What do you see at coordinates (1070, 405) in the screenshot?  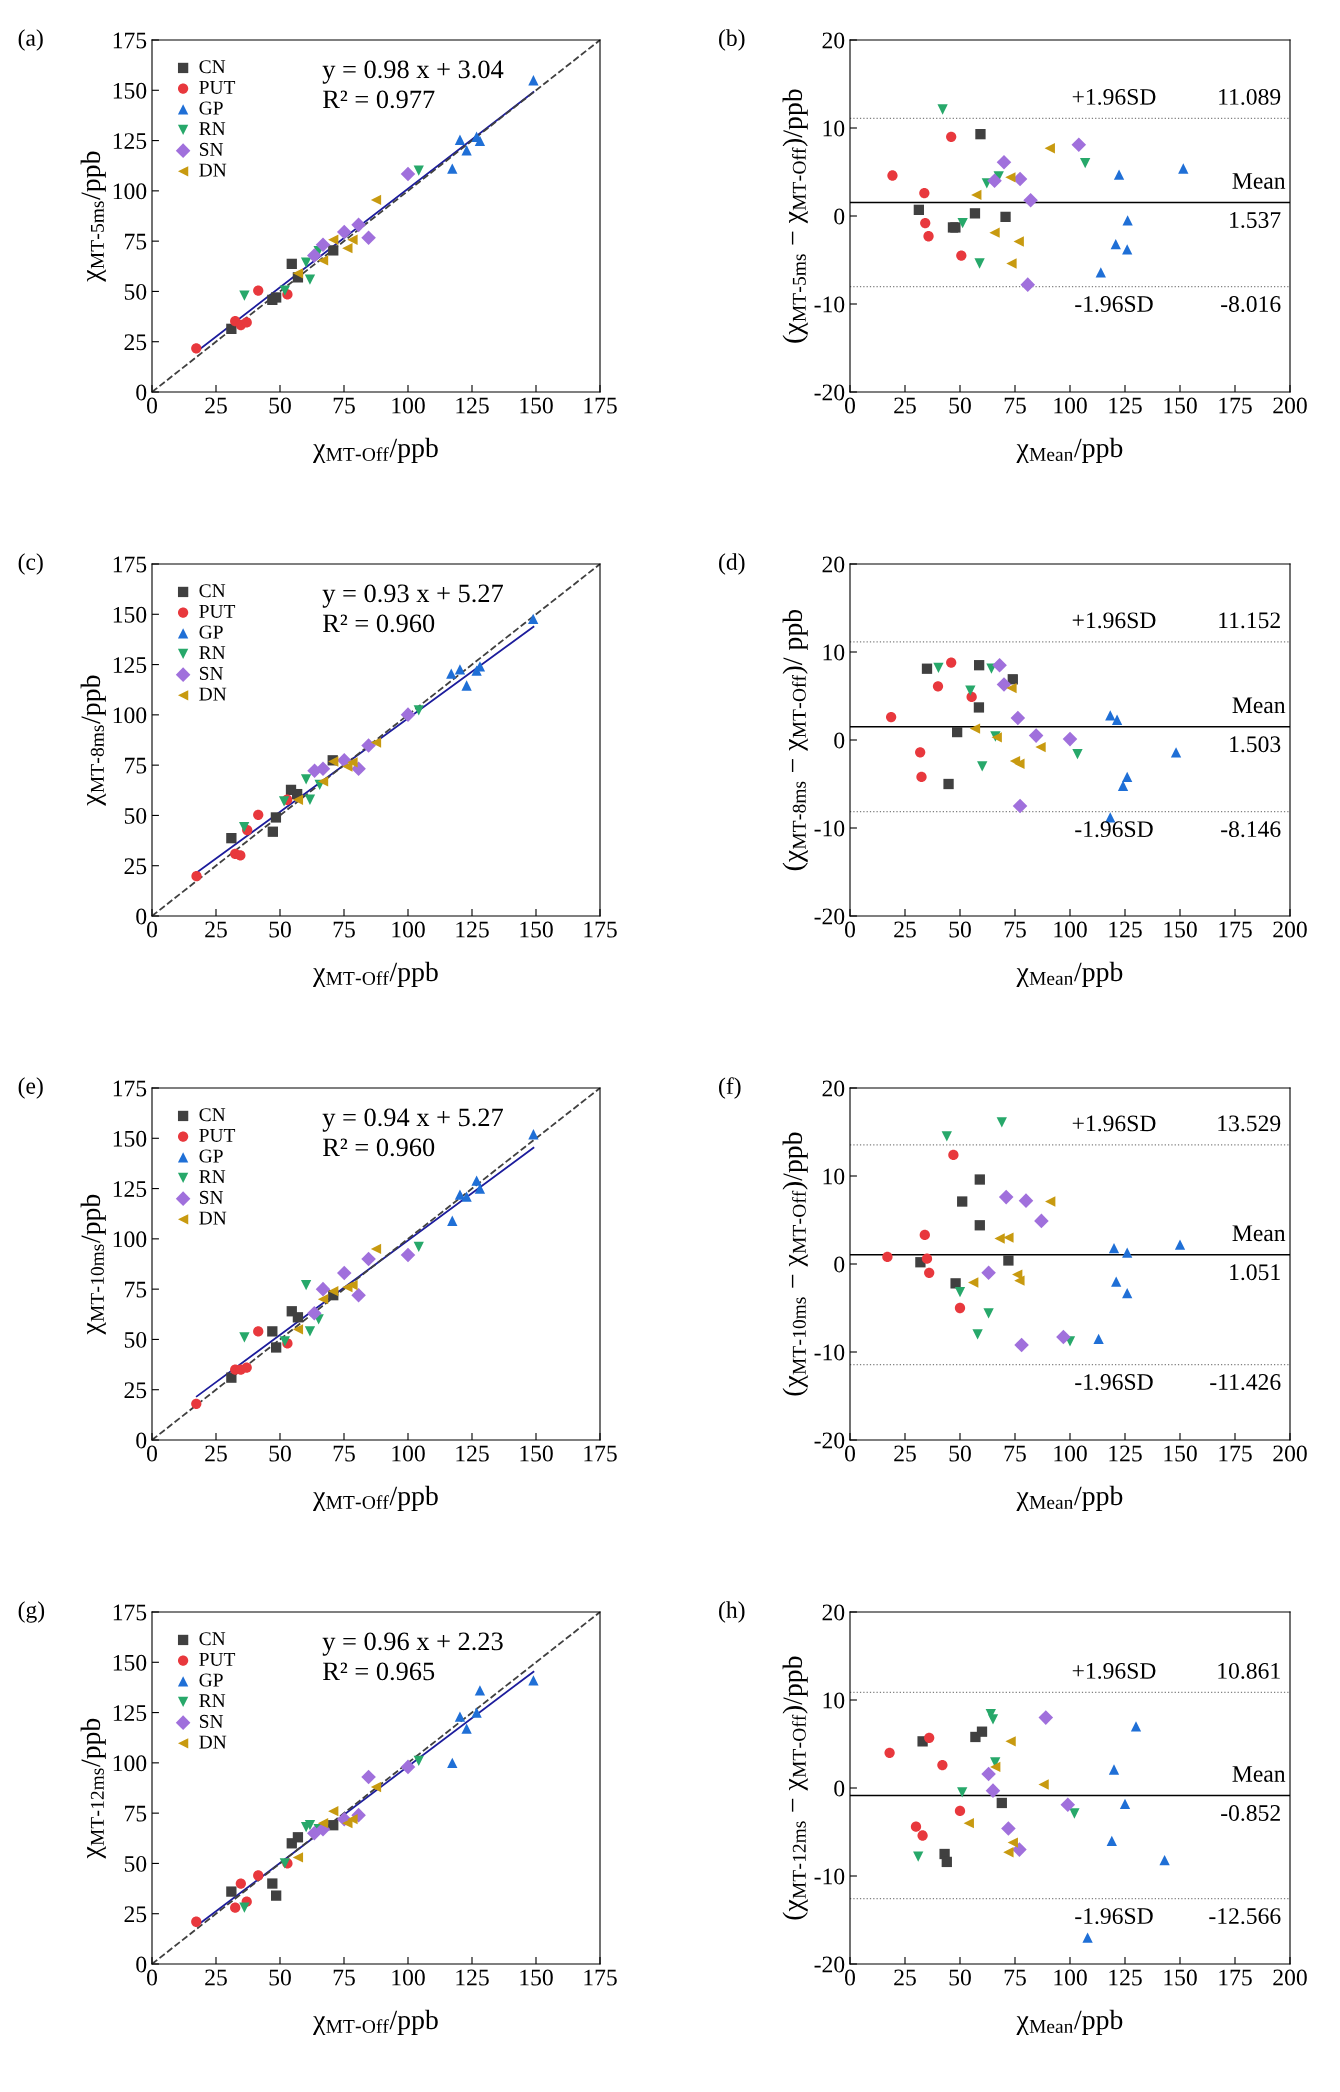 I see `x-tick-label: 100` at bounding box center [1070, 405].